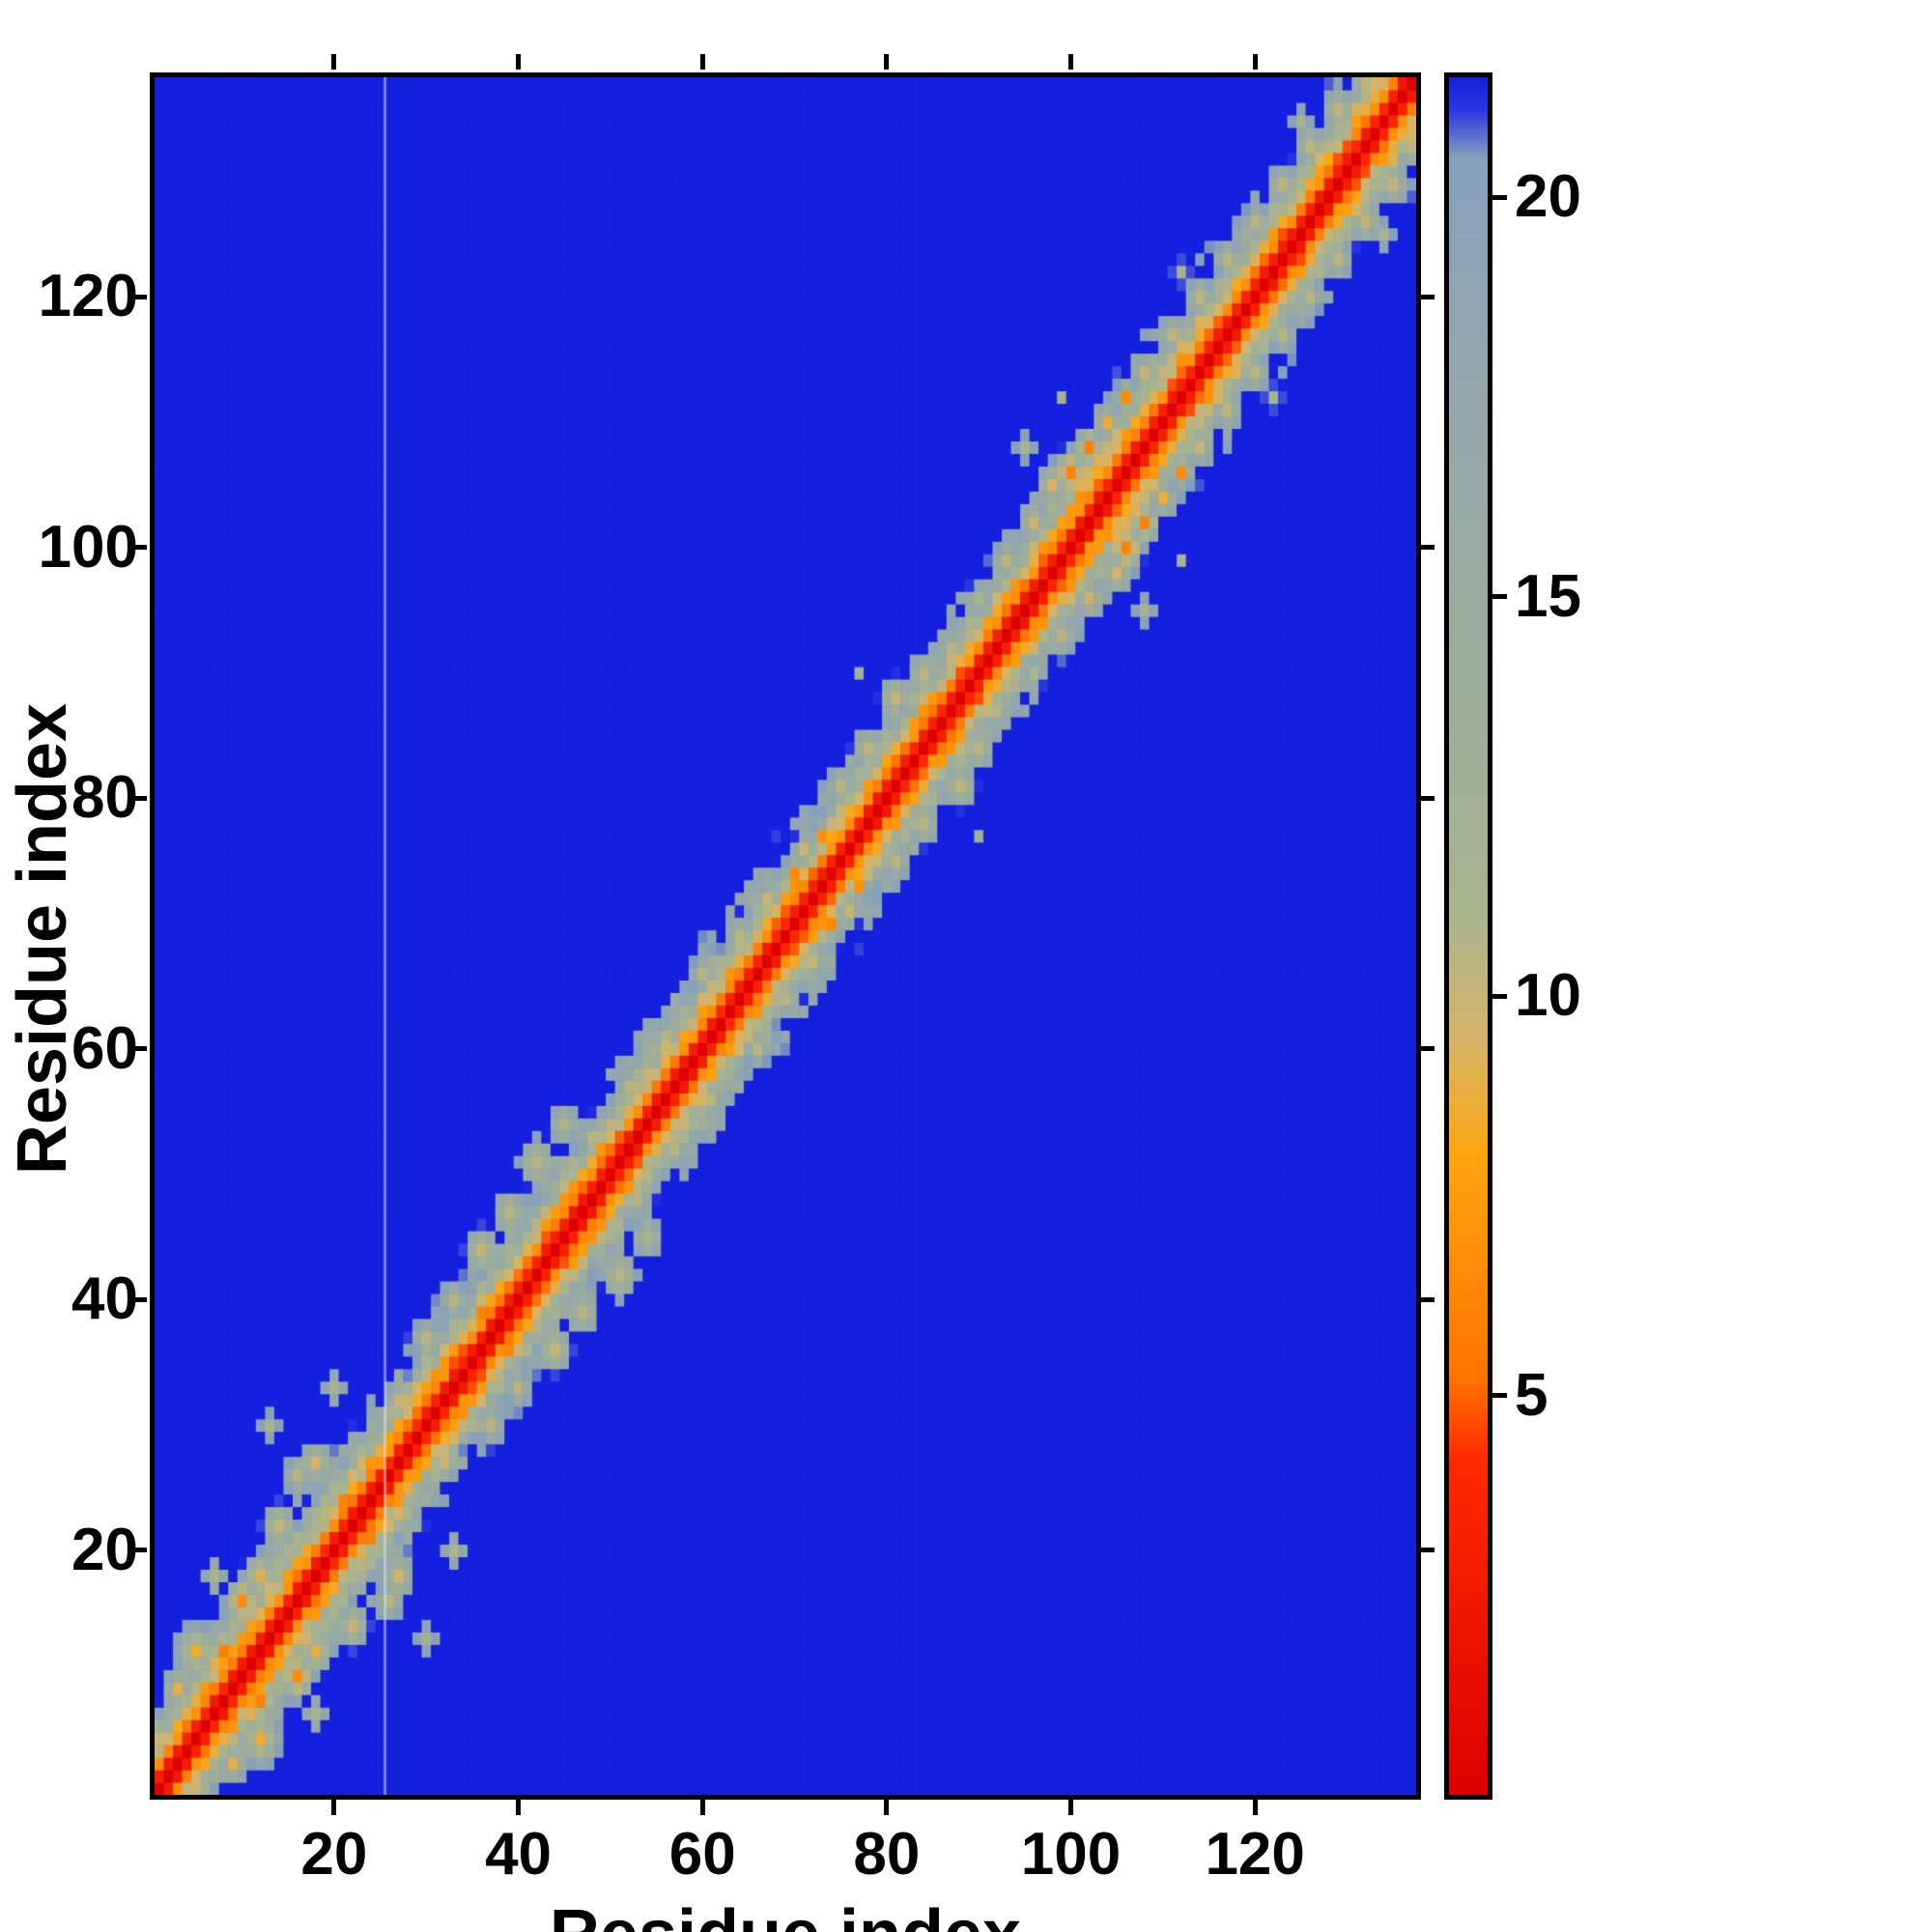  What do you see at coordinates (42, 939) in the screenshot?
I see `y-axis-title: Residue index` at bounding box center [42, 939].